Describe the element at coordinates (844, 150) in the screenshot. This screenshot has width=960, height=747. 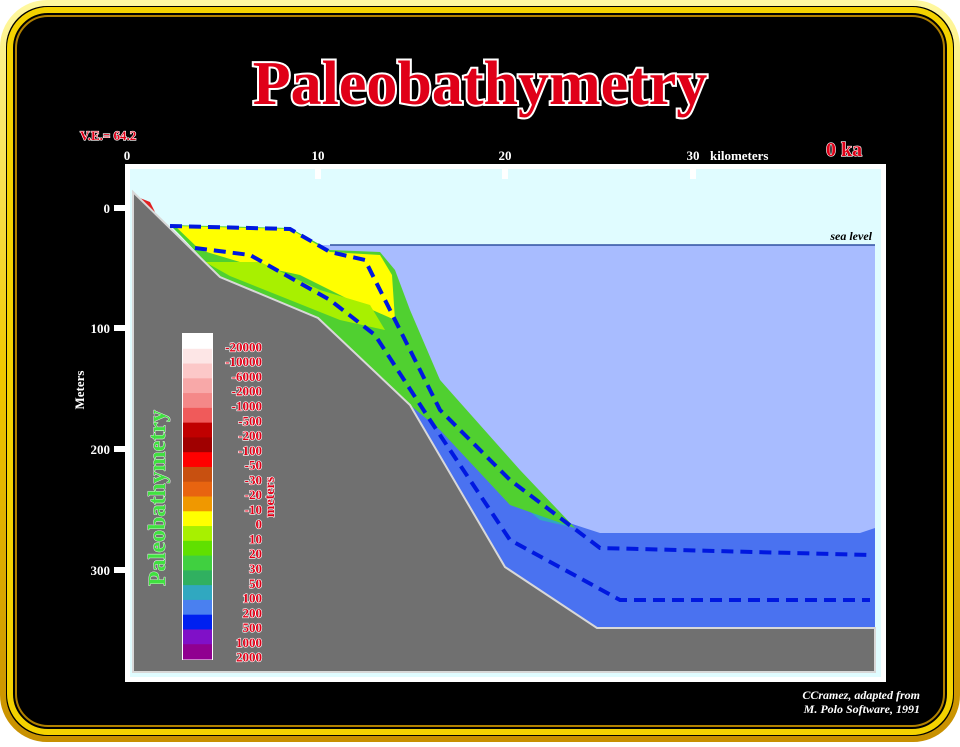
I see `age-label: 0 ka` at that location.